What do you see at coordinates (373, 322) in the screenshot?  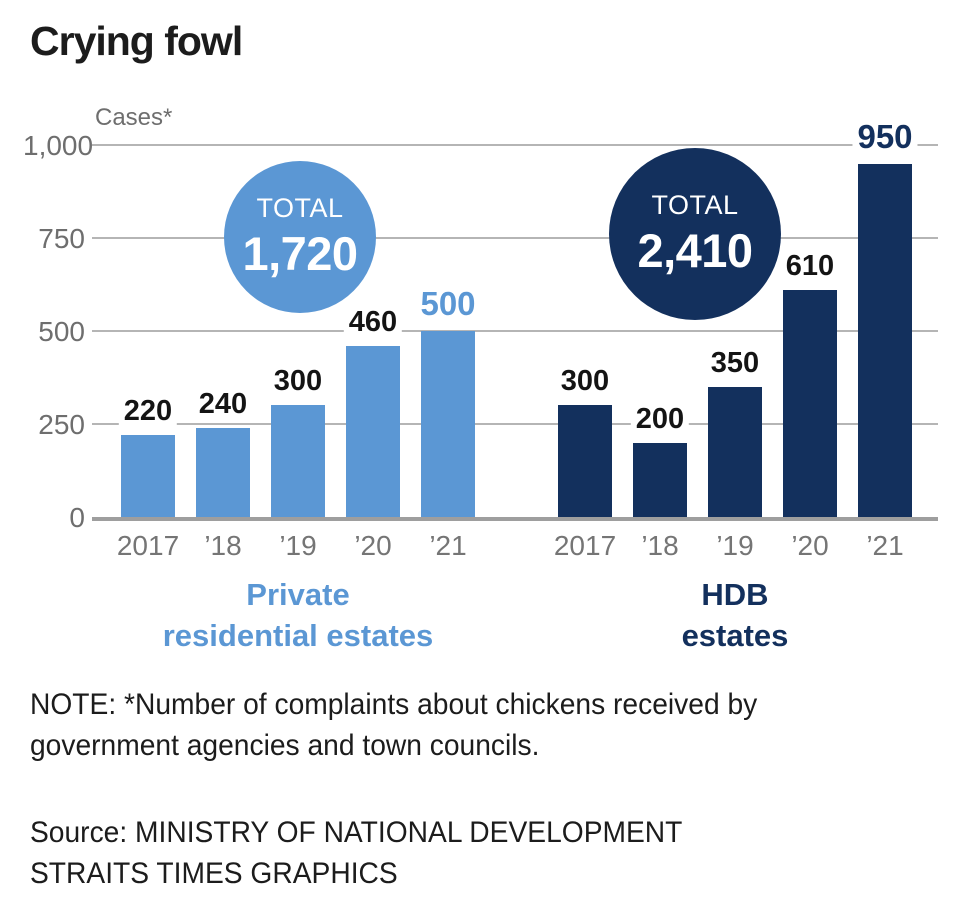 I see `bar-value-label: 460` at bounding box center [373, 322].